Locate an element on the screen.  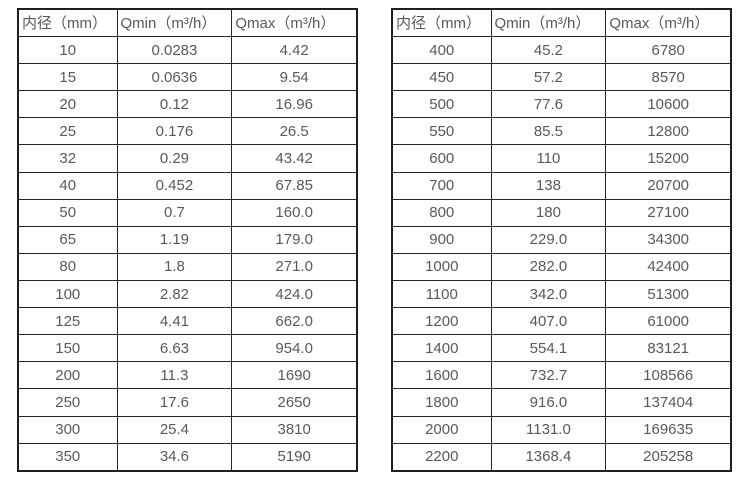
table-cell: 15 is located at coordinates (67, 77).